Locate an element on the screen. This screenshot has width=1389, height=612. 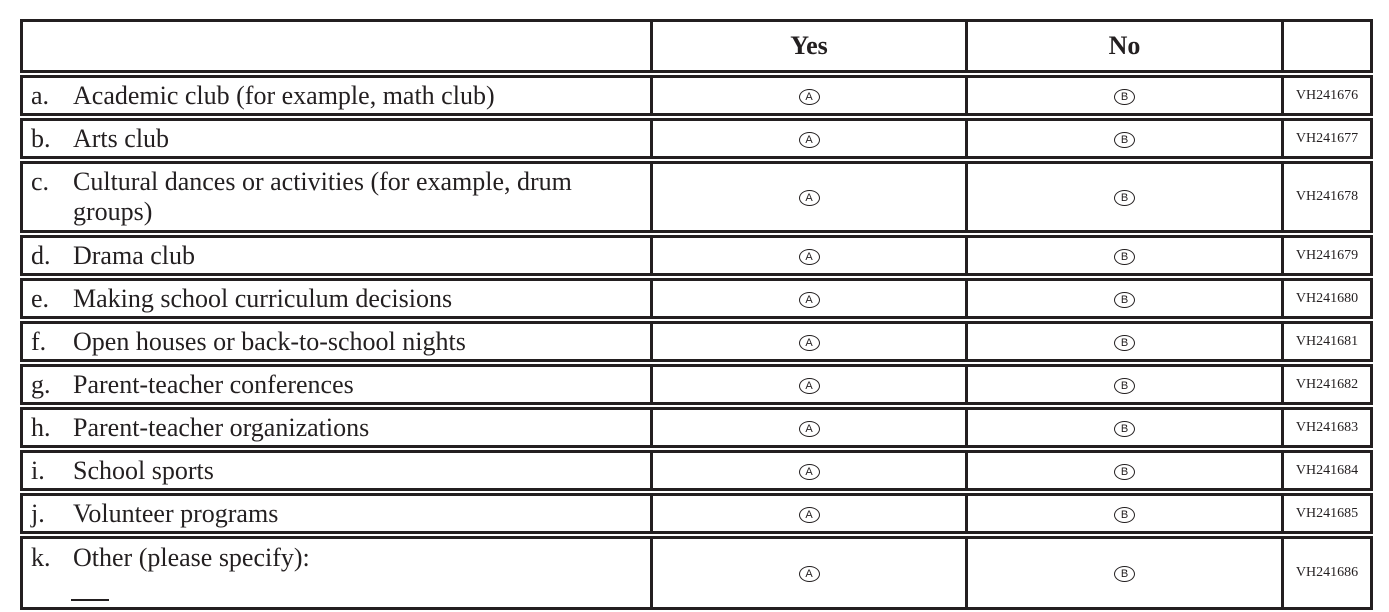
variable-id: VH241686 is located at coordinates (1327, 573).